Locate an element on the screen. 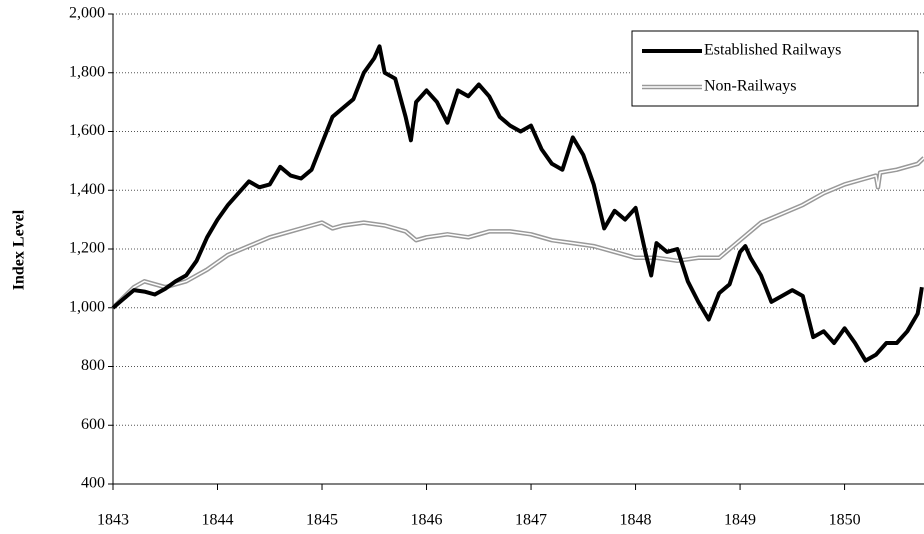  y-tick-label: 600 is located at coordinates (93, 424).